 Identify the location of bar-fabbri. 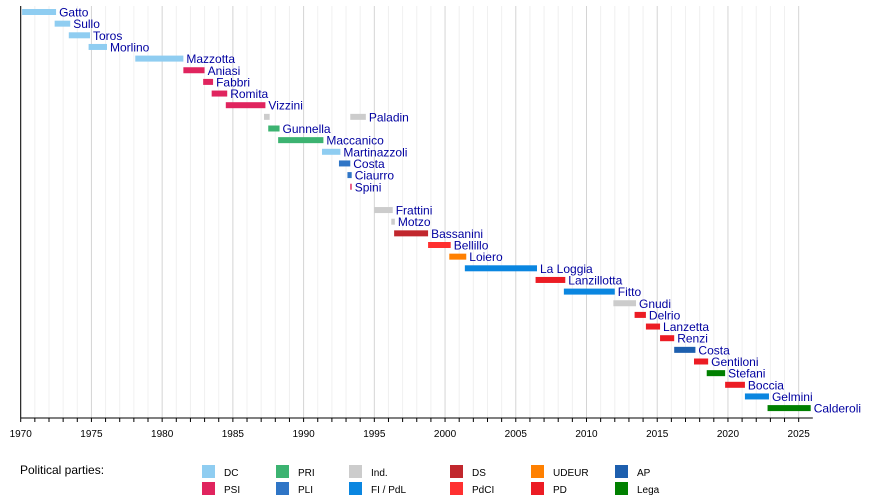
(208, 81).